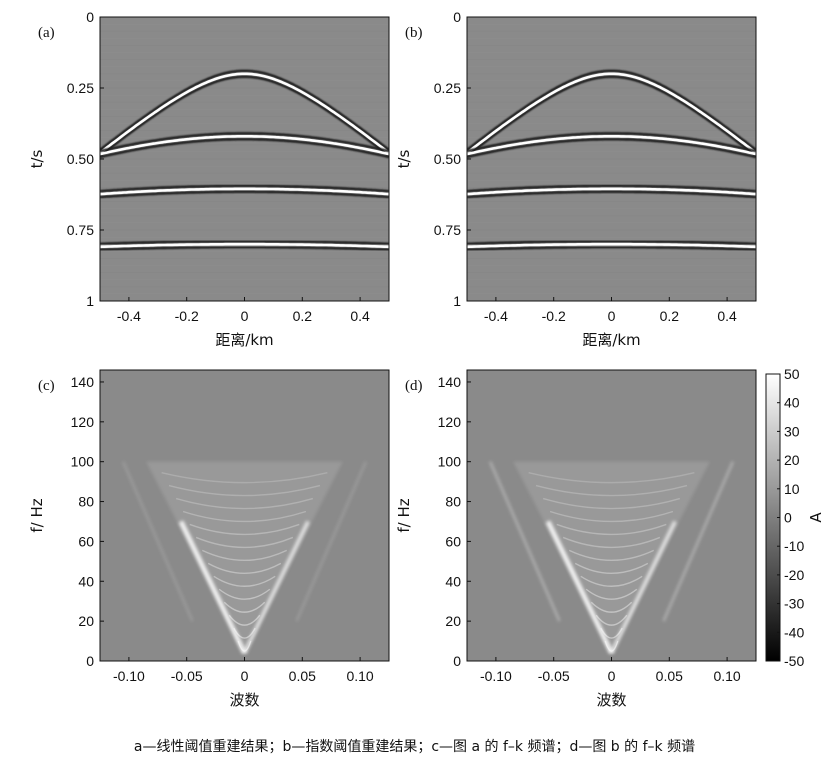 The height and width of the screenshot is (762, 829). Describe the element at coordinates (795, 517) in the screenshot. I see `colorbar: 50 40 30 20 10 0 -10 -20 -30 -40 -50 A` at that location.